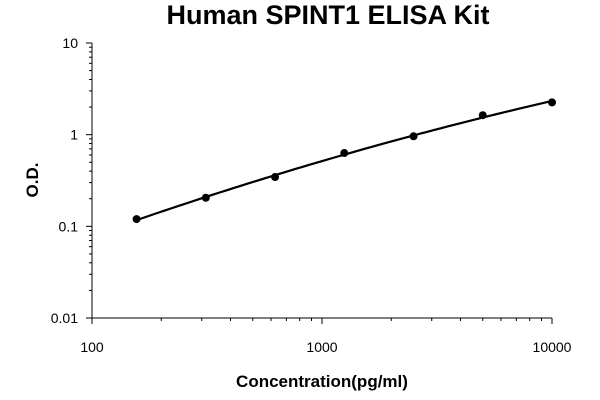 This screenshot has width=600, height=400. I want to click on y-tick-label: 1, so click(74, 135).